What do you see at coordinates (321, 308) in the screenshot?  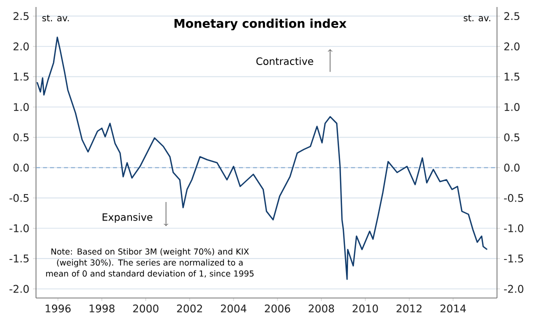 I see `x-tick-label: 2008` at bounding box center [321, 308].